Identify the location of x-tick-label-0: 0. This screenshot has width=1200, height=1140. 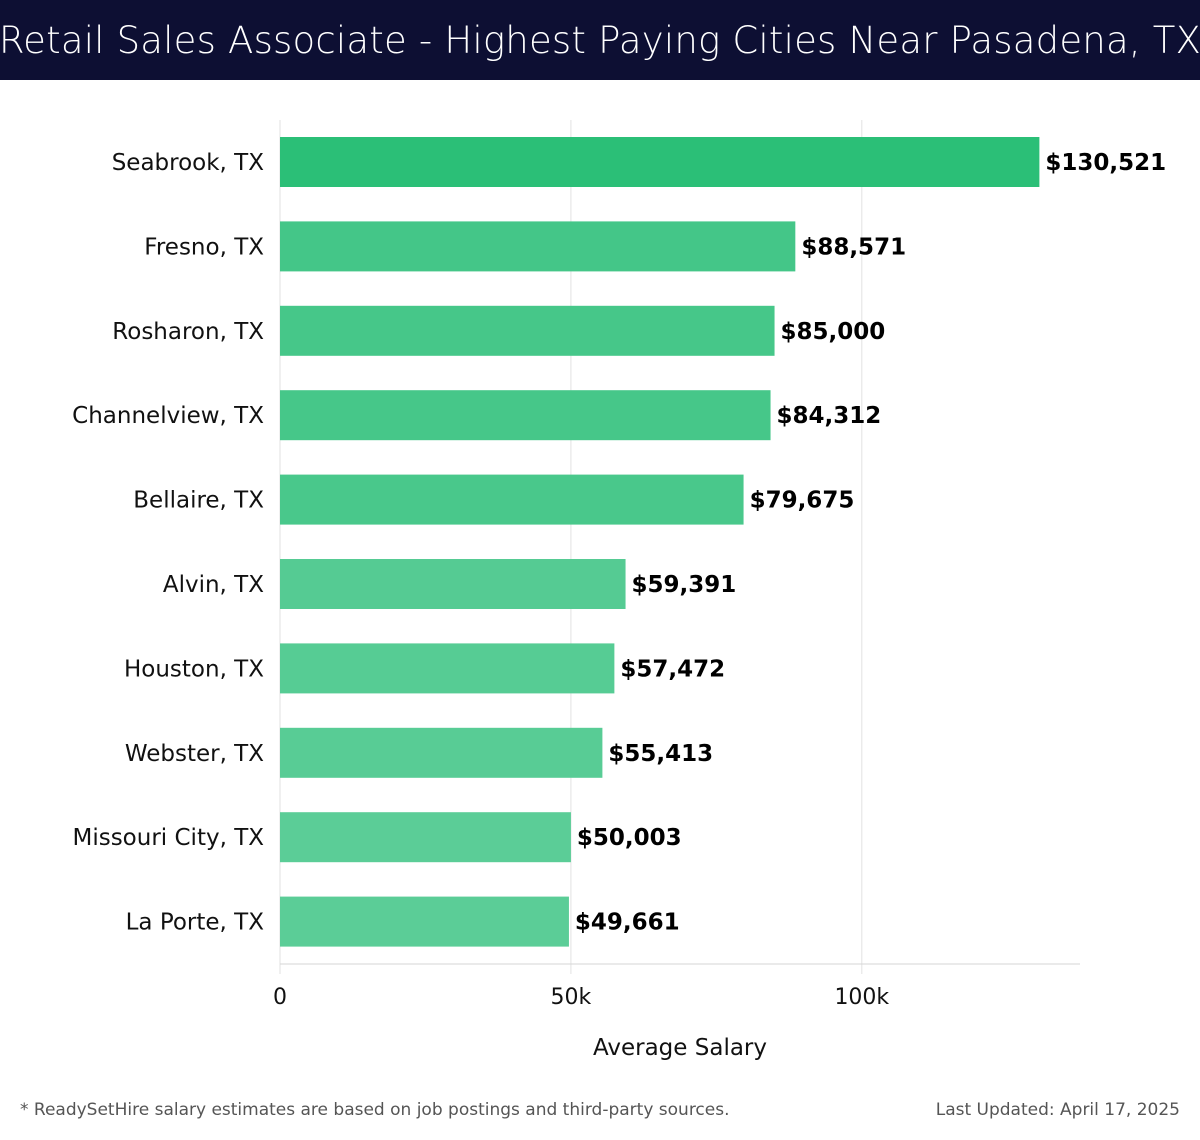
(280, 997).